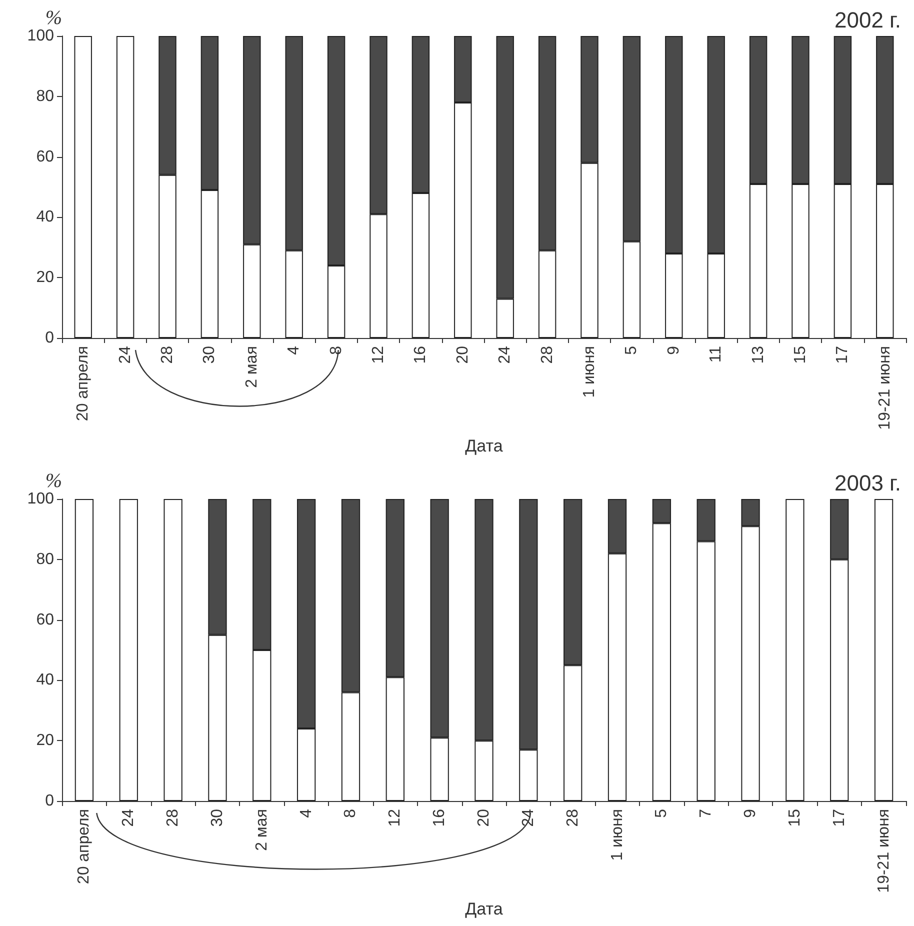 This screenshot has height=926, width=914. What do you see at coordinates (868, 483) in the screenshot?
I see `chart-title: 2003 г.` at bounding box center [868, 483].